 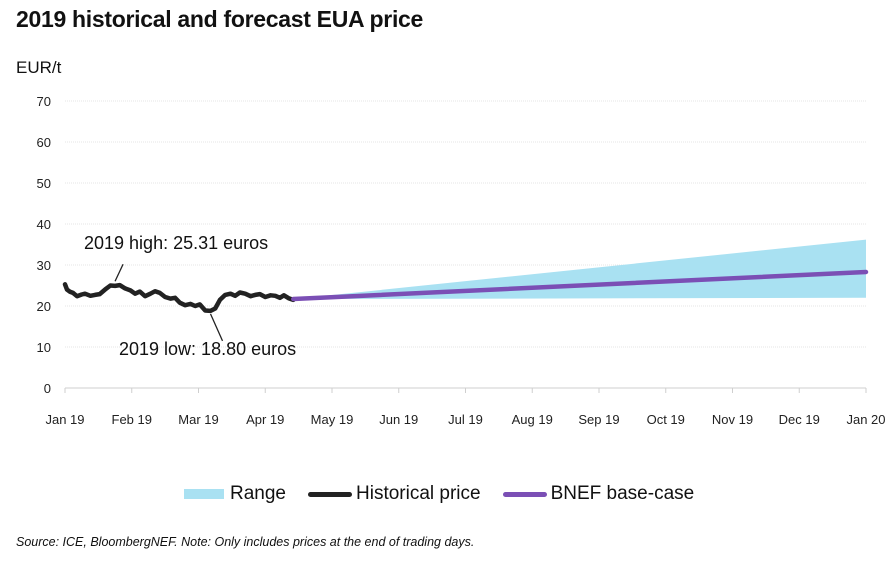 What do you see at coordinates (258, 493) in the screenshot?
I see `legend-label-range: Range` at bounding box center [258, 493].